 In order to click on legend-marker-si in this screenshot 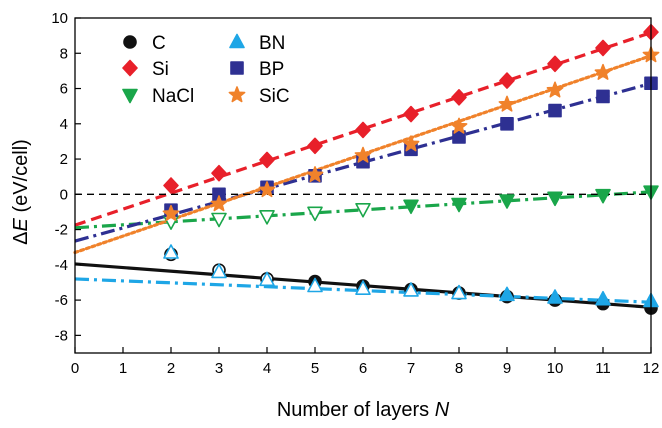, I will do `click(130, 68)`.